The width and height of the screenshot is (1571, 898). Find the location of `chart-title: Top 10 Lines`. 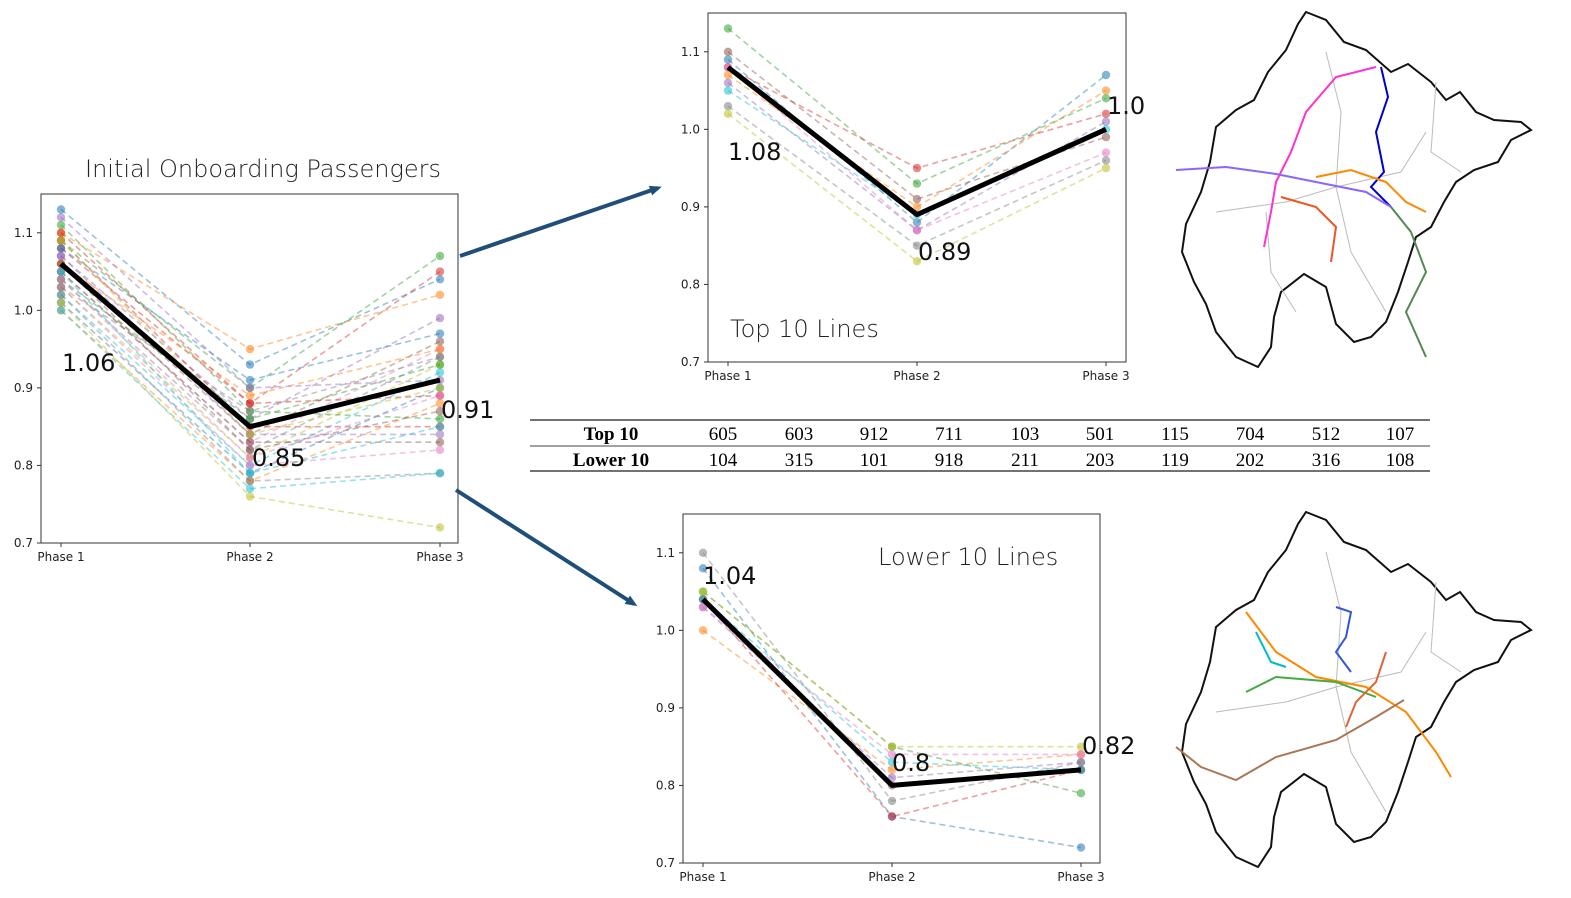

chart-title: Top 10 Lines is located at coordinates (804, 329).